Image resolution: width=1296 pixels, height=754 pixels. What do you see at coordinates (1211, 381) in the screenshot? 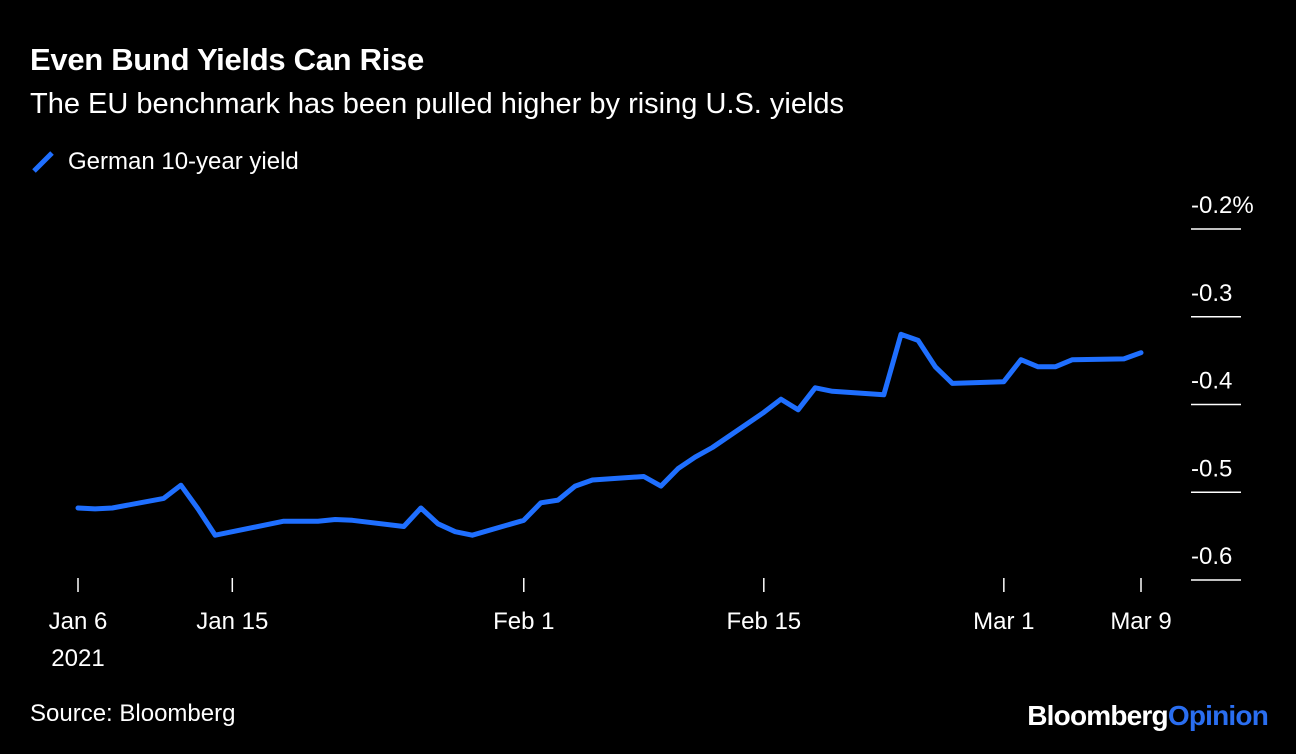
I see `y-tick-label: -0.4` at bounding box center [1211, 381].